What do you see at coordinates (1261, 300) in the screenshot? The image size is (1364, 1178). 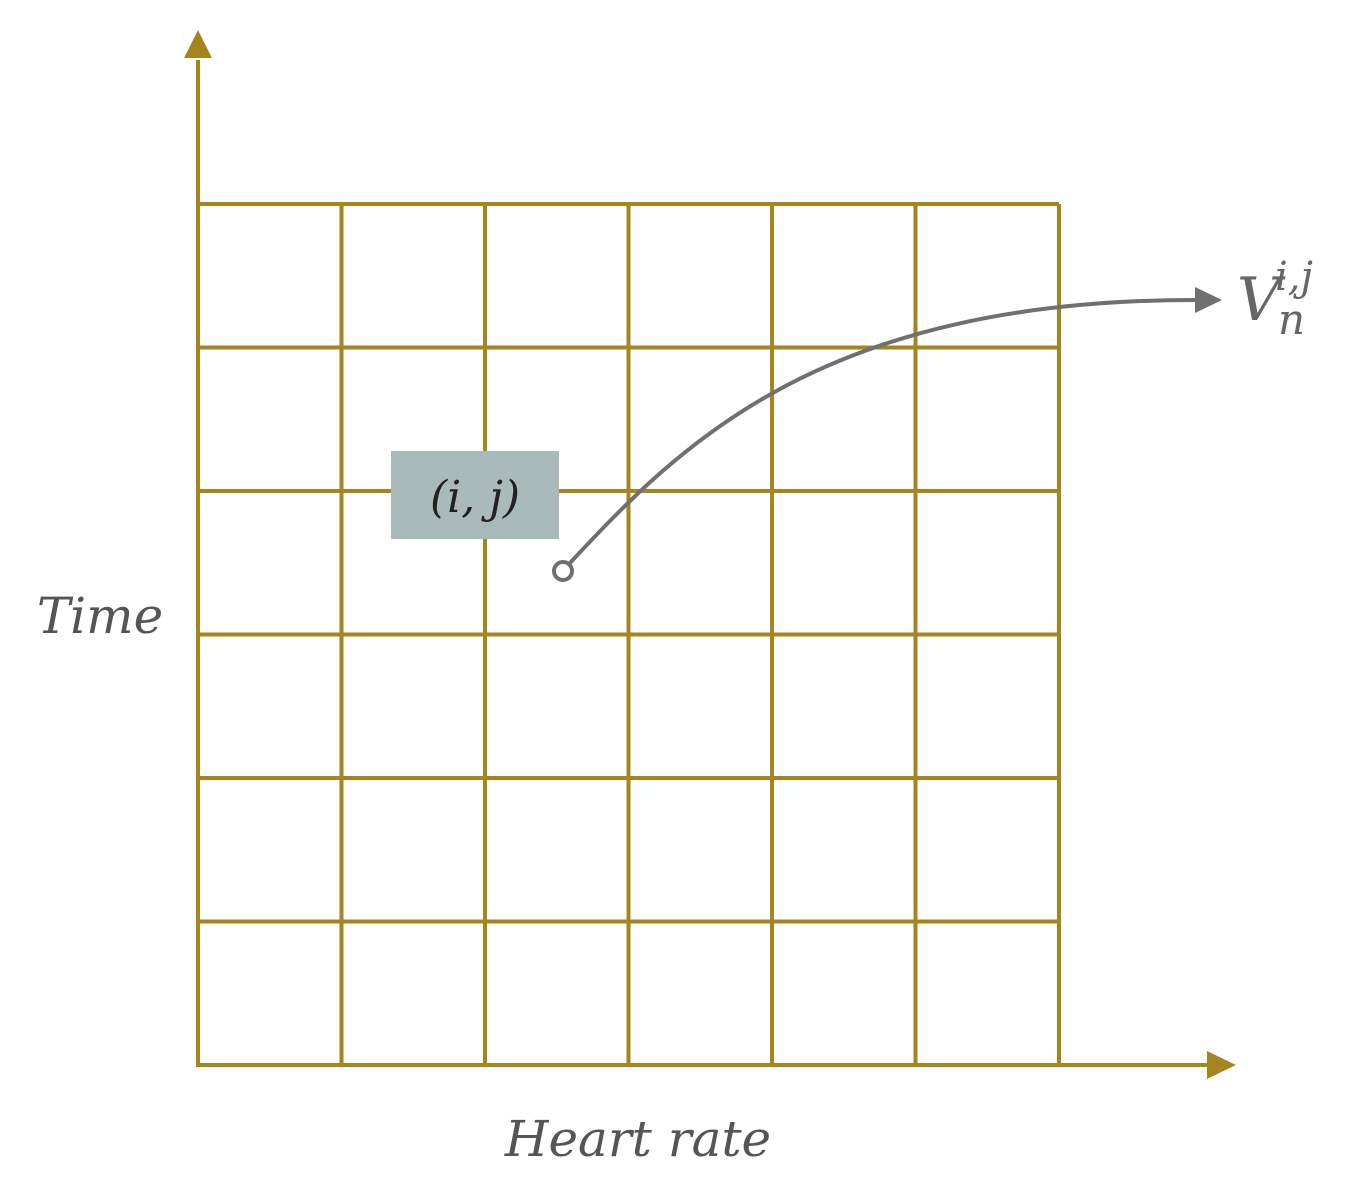 I see `output-base: V` at bounding box center [1261, 300].